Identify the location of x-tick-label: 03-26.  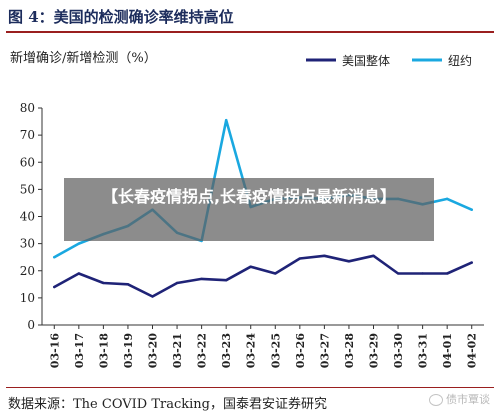
(300, 351).